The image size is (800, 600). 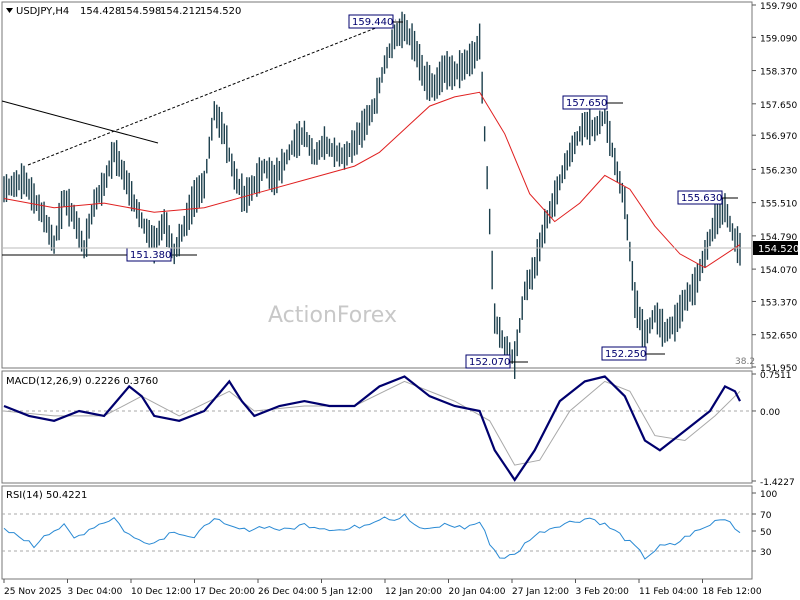 I want to click on price-tick-label: 154.790, so click(x=778, y=238).